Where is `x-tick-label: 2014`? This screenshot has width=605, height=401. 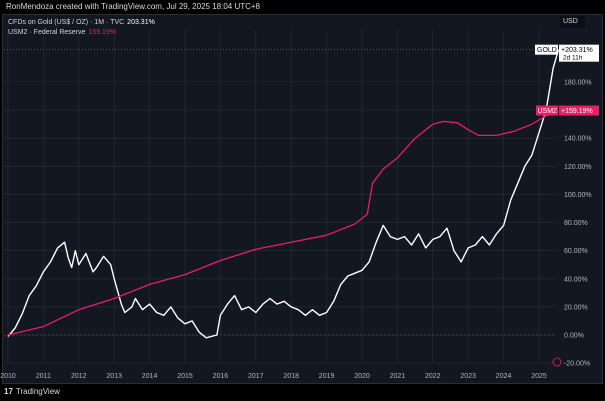
x-tick-label: 2014 is located at coordinates (150, 376).